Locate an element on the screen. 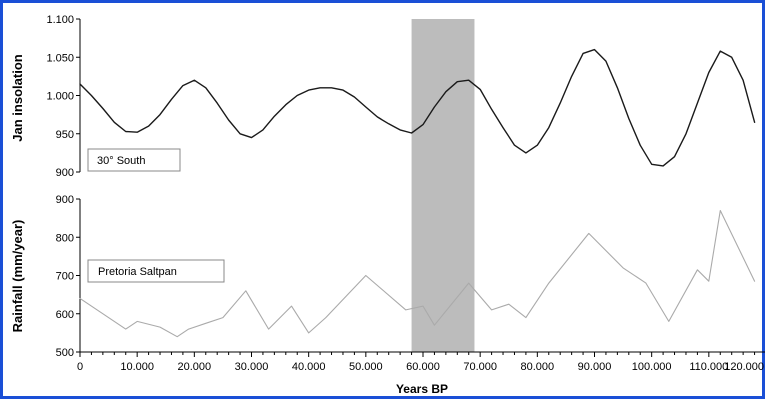 This screenshot has width=765, height=404. x-tick-label: 50.000 is located at coordinates (366, 367).